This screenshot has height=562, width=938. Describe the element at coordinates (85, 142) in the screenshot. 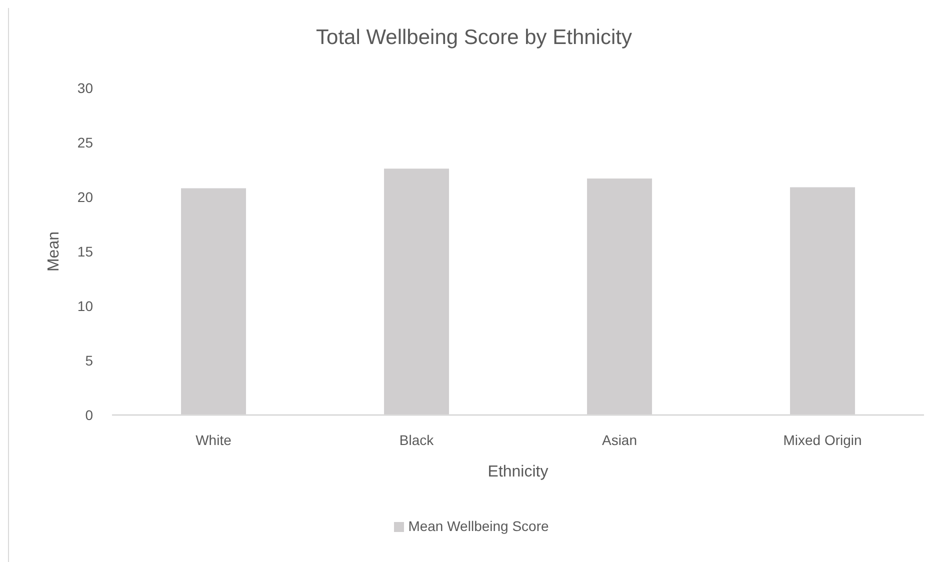

I see `y-tick-label: 25` at that location.